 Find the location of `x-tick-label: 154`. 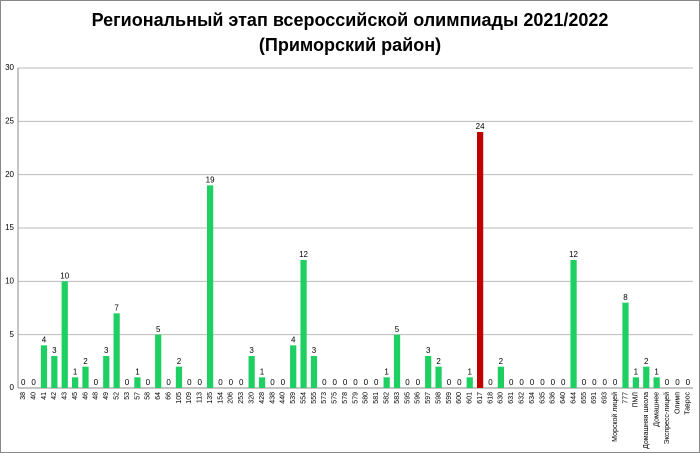

x-tick-label: 154 is located at coordinates (220, 398).